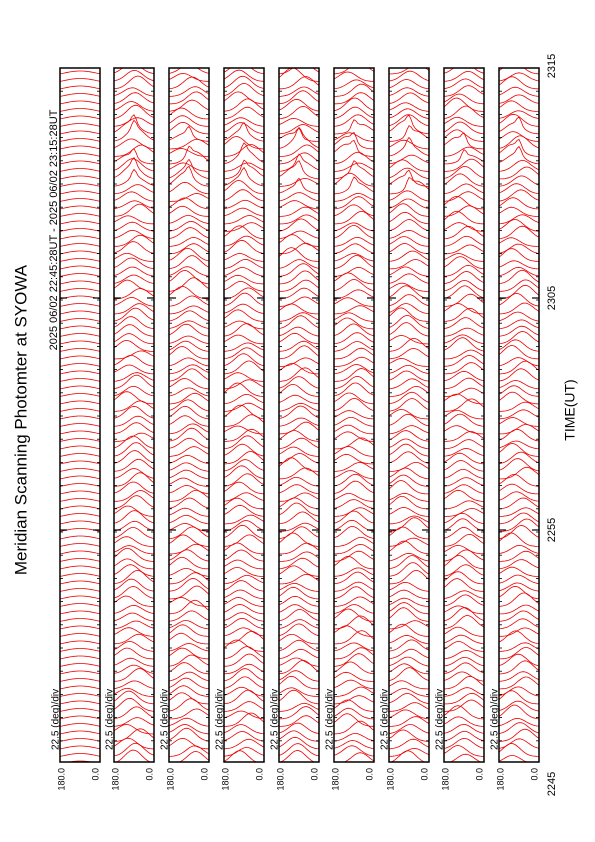 The image size is (595, 842). What do you see at coordinates (335, 779) in the screenshot?
I see `range-top: 180.0` at bounding box center [335, 779].